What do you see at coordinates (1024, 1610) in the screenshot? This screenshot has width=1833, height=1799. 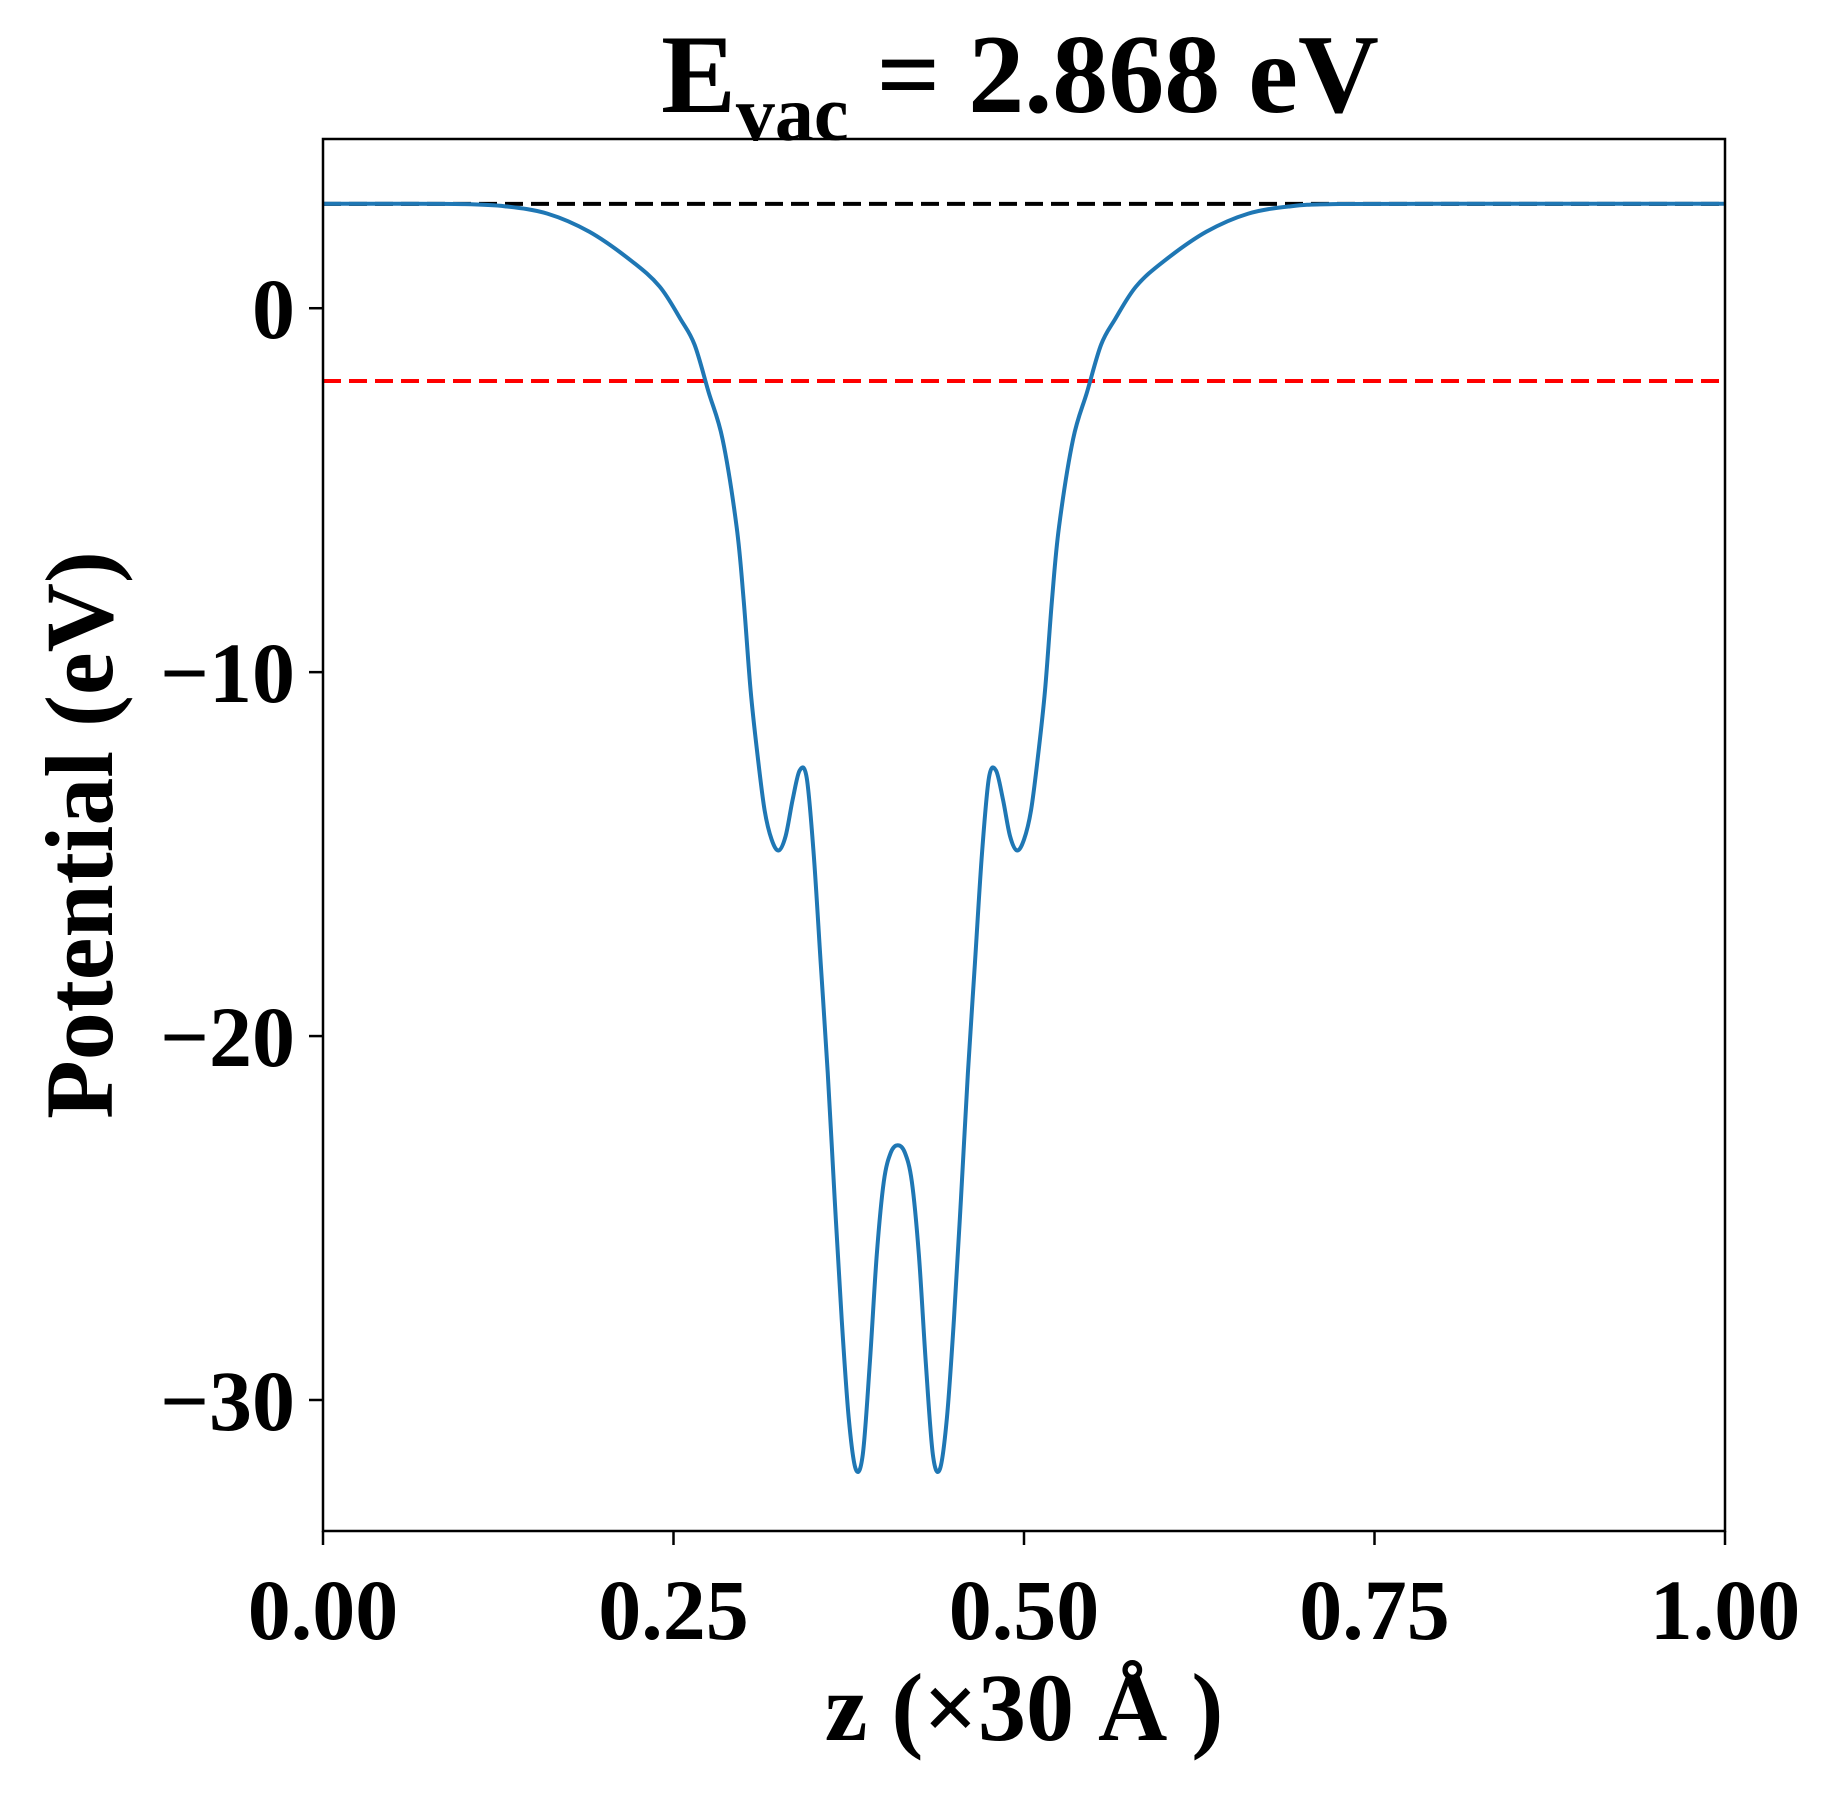 I see `x-tick-label: 0.50` at bounding box center [1024, 1610].